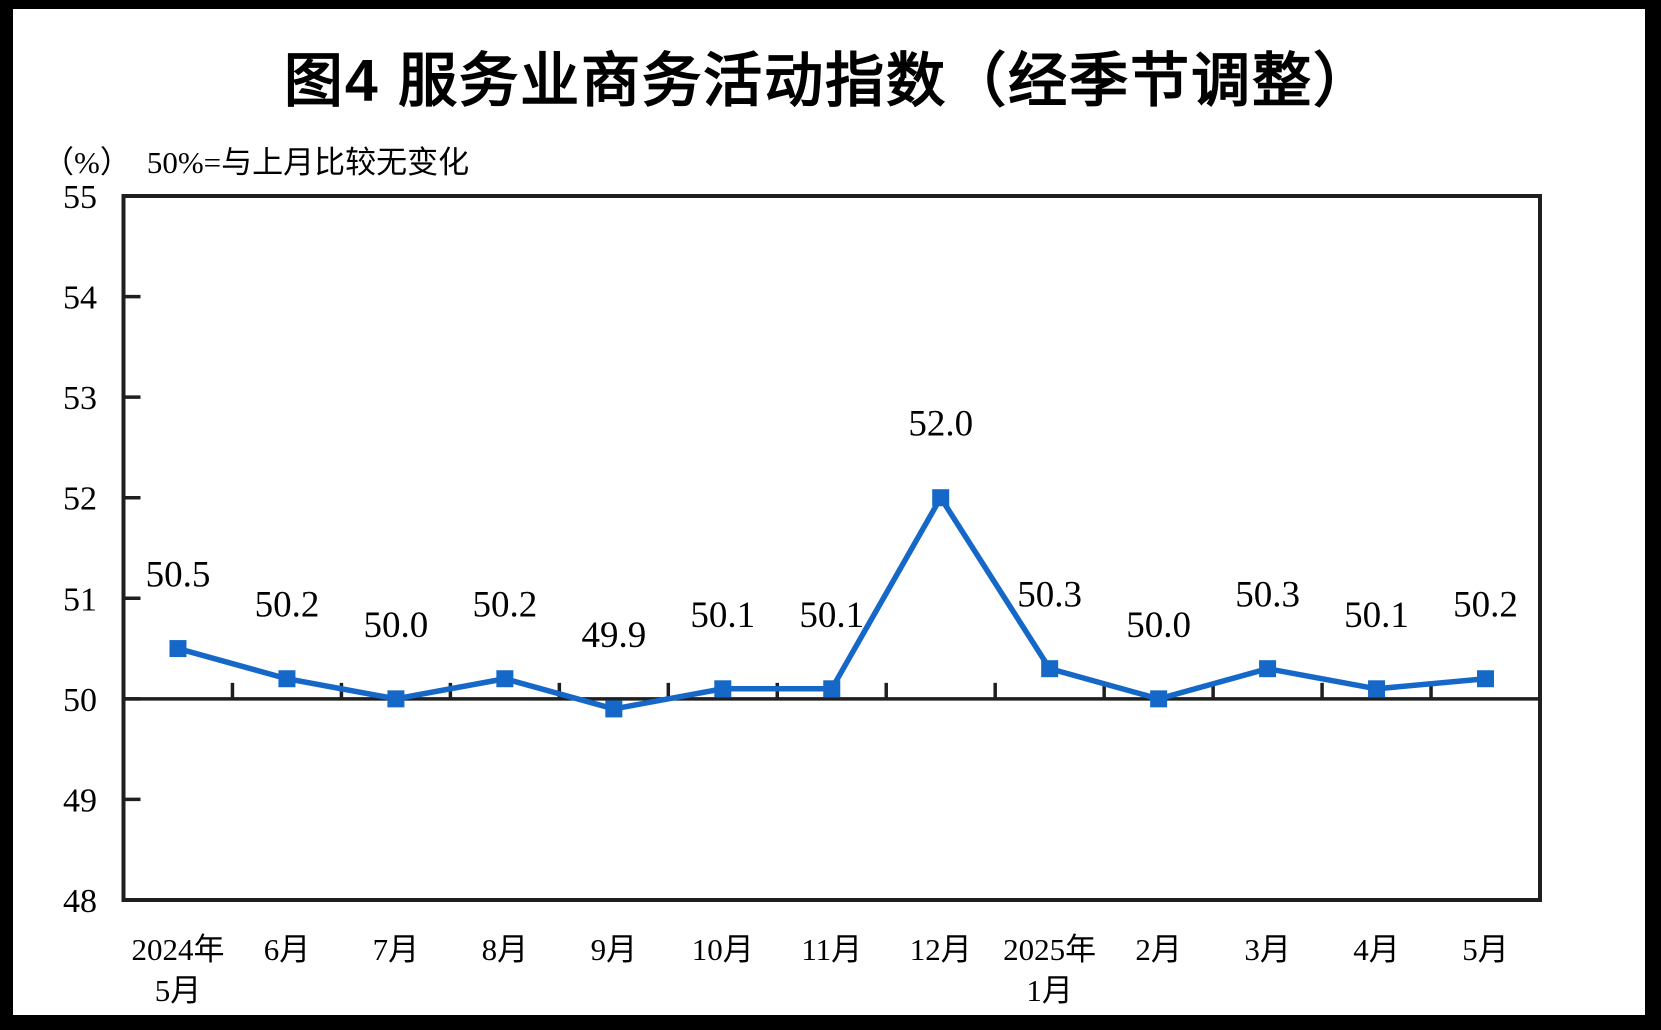 The height and width of the screenshot is (1030, 1661). What do you see at coordinates (723, 949) in the screenshot?
I see `x-axis-label: 10月` at bounding box center [723, 949].